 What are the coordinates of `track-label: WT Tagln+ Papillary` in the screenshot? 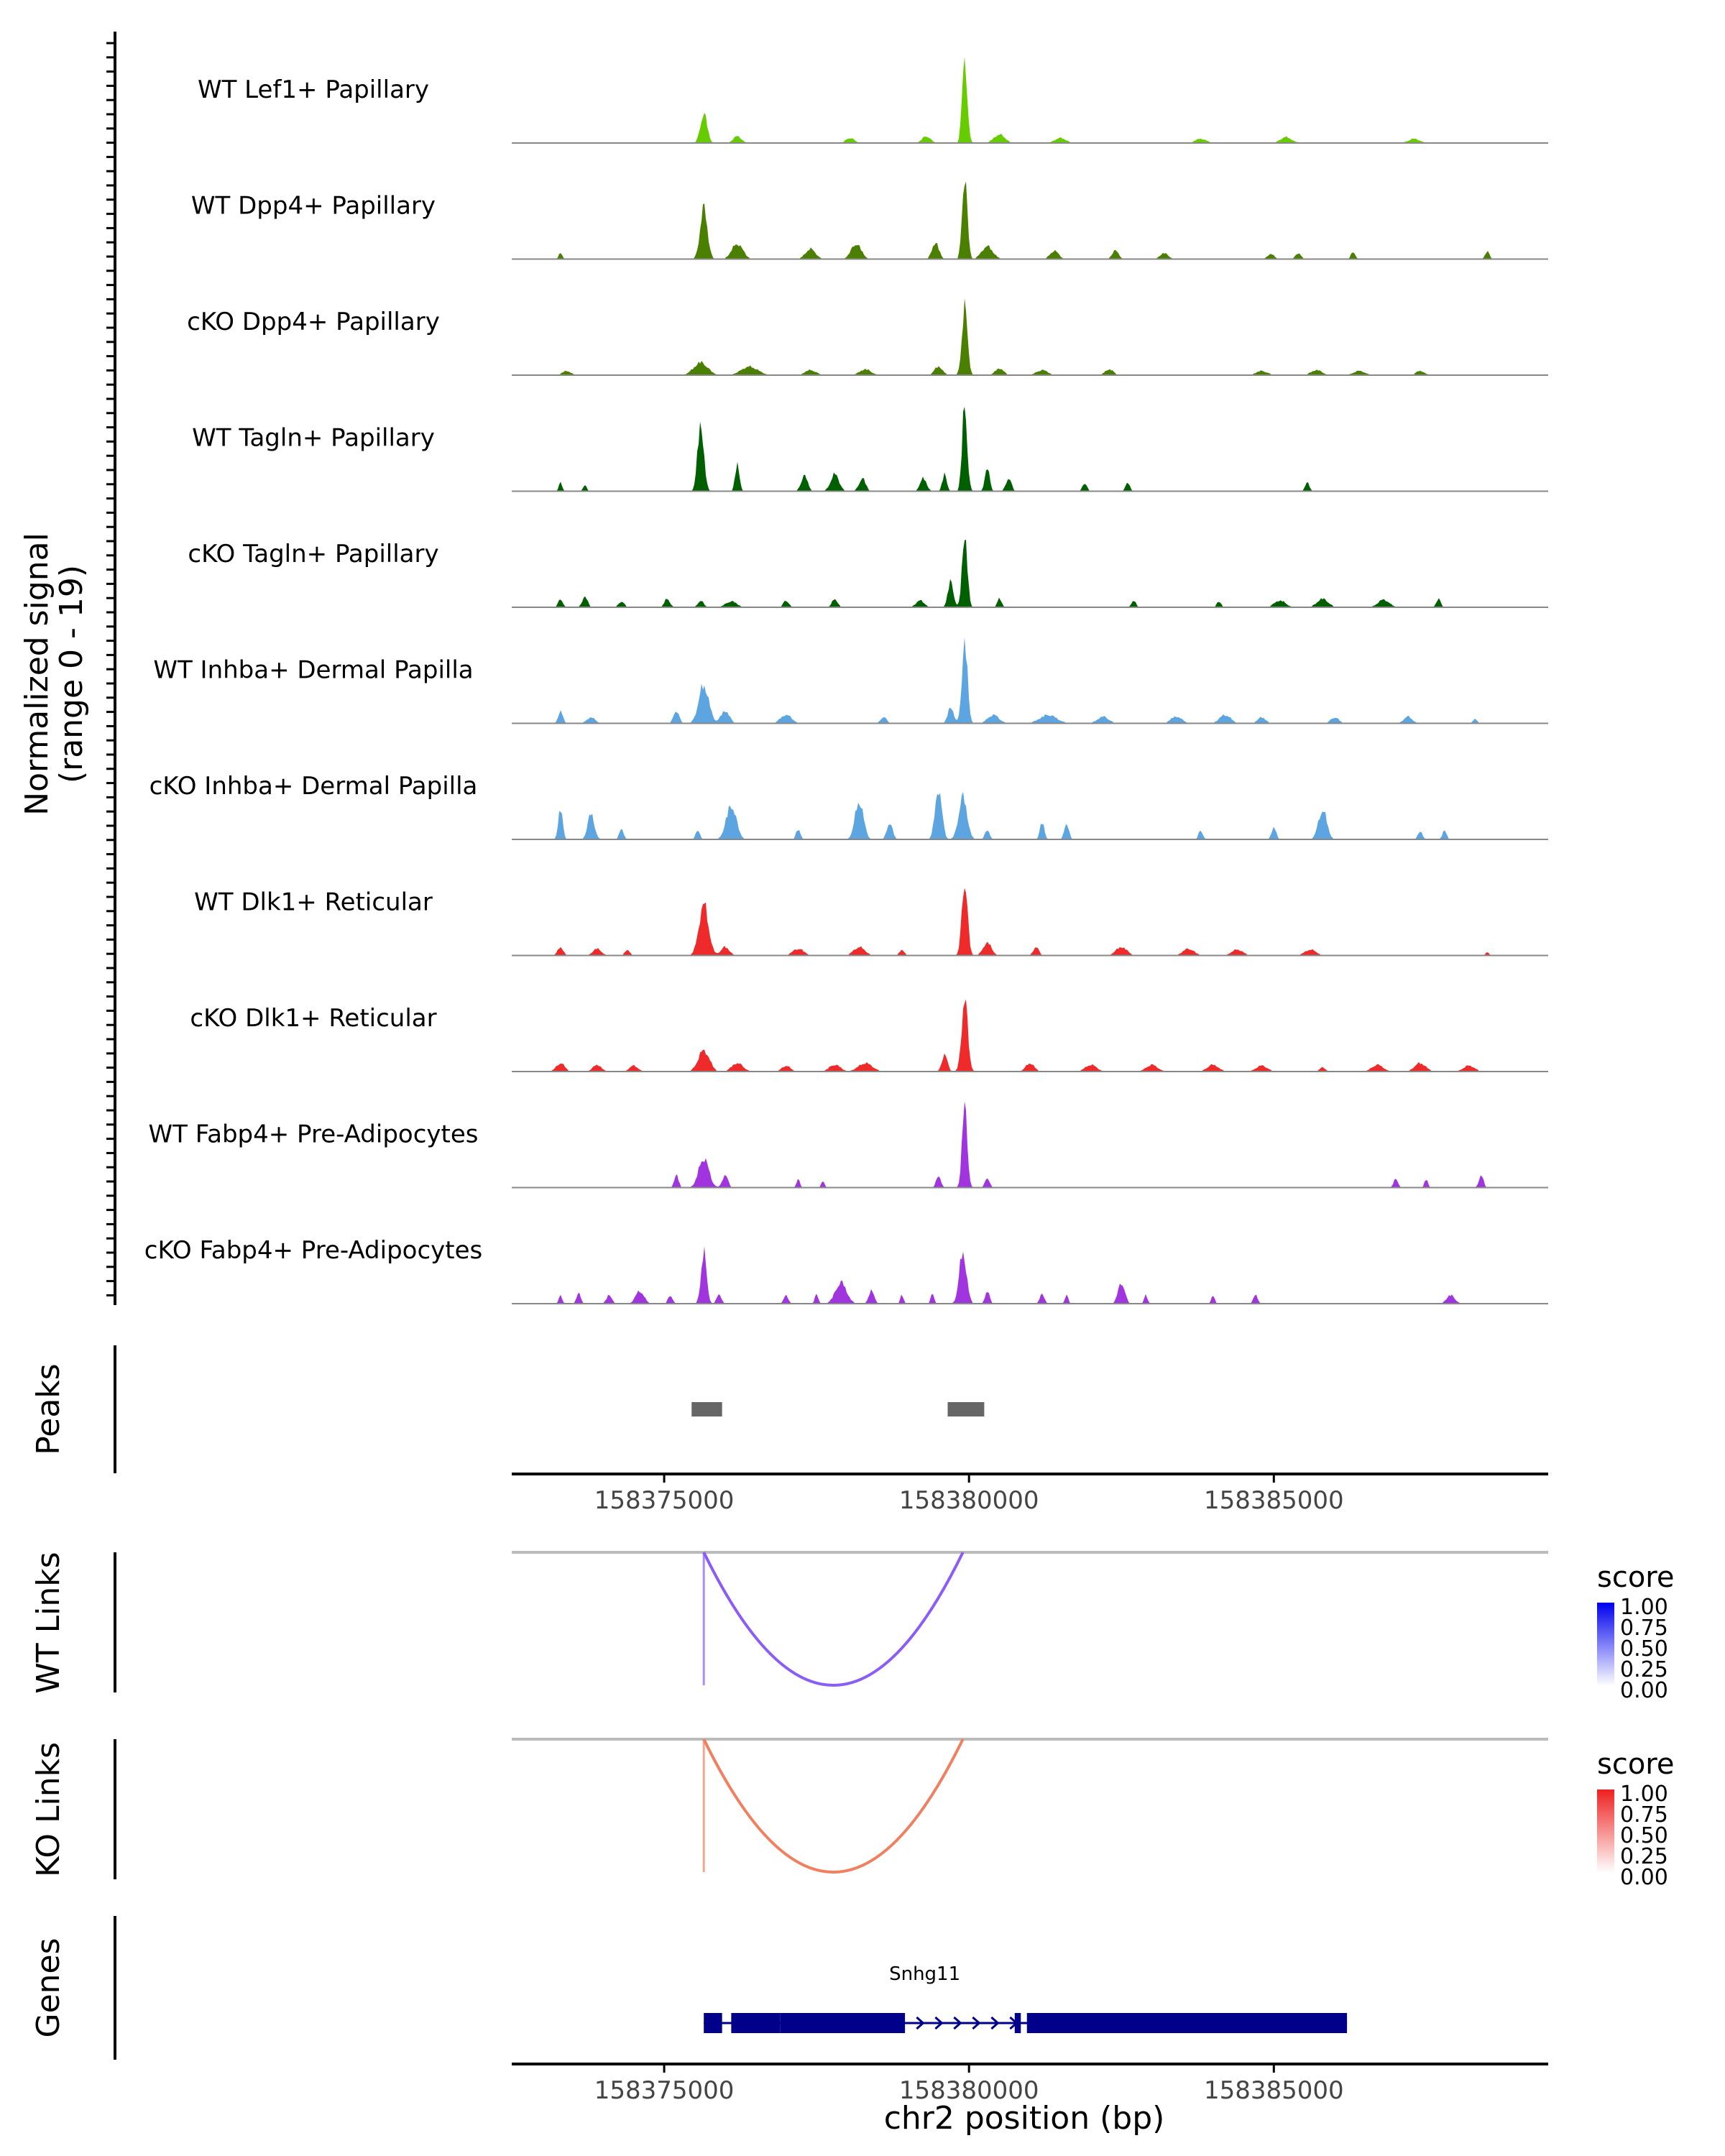 It's located at (313, 439).